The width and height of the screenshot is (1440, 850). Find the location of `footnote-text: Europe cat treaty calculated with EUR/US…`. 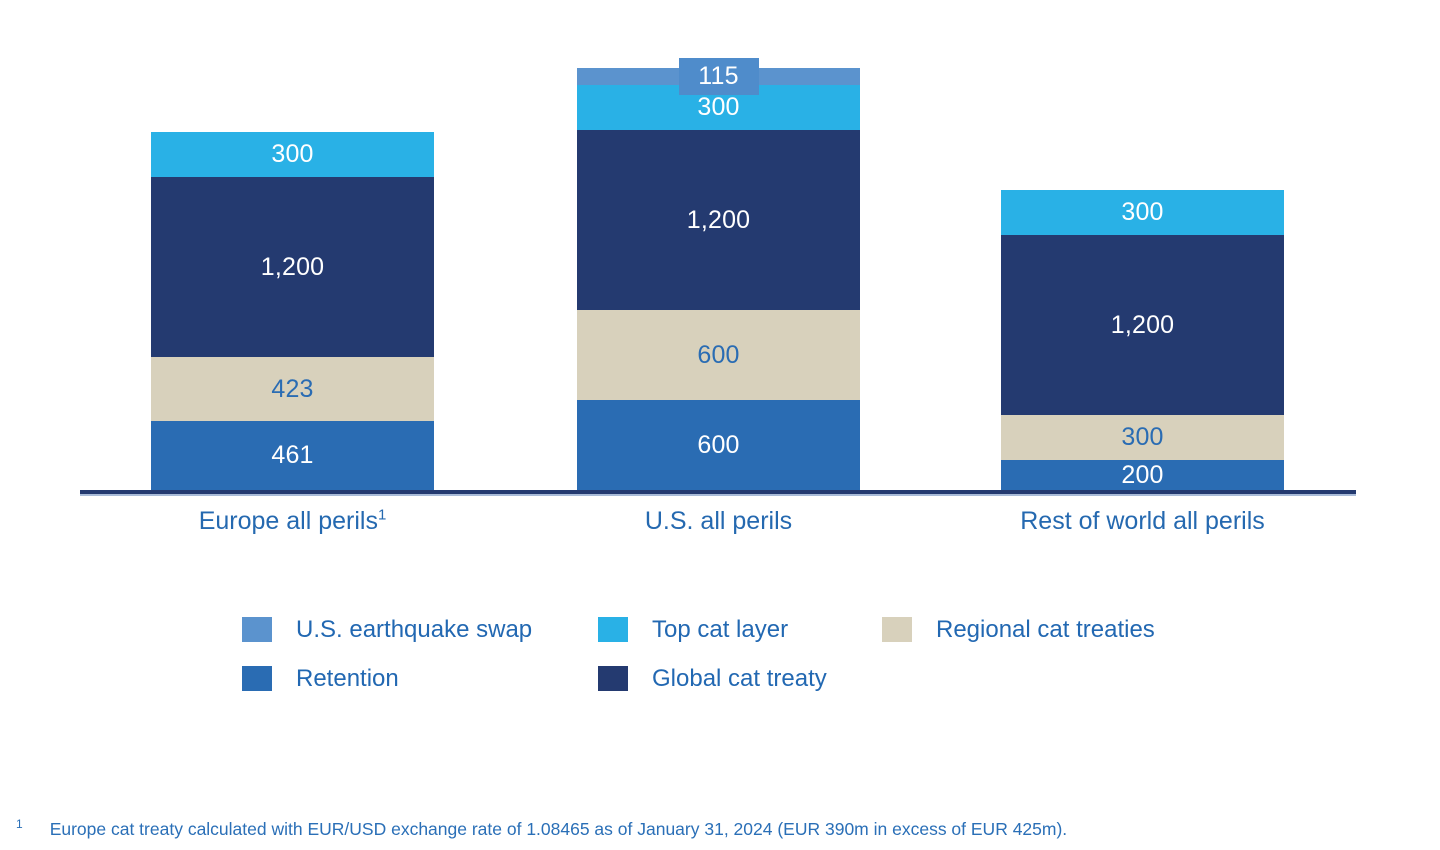

footnote-text: Europe cat treaty calculated with EUR/US… is located at coordinates (558, 829).